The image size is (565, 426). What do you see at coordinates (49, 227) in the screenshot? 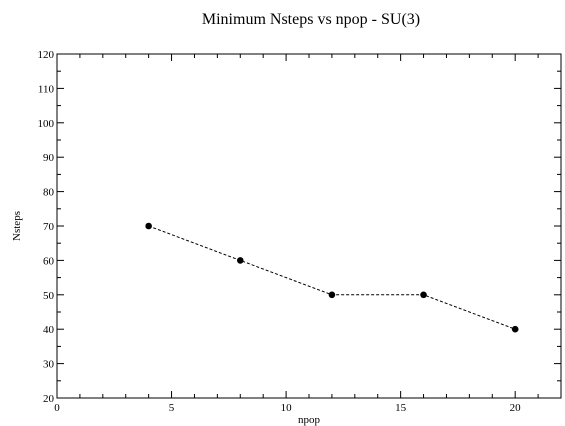
I see `y-tick-label: 70` at bounding box center [49, 227].